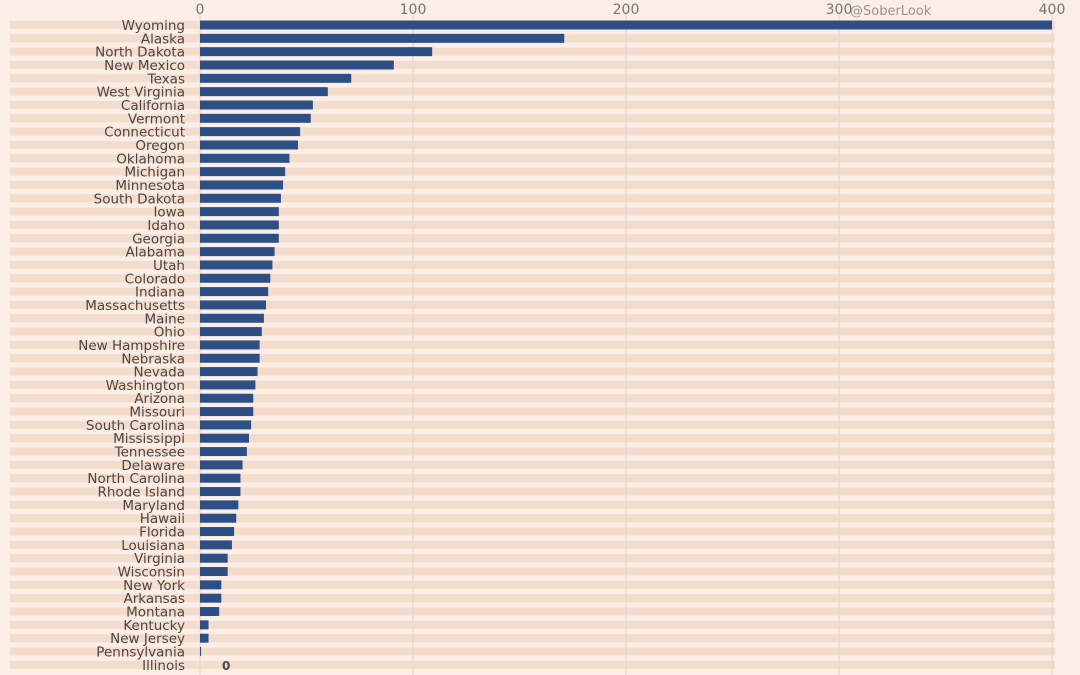 The height and width of the screenshot is (675, 1080). I want to click on category-label: South Dakota, so click(139, 199).